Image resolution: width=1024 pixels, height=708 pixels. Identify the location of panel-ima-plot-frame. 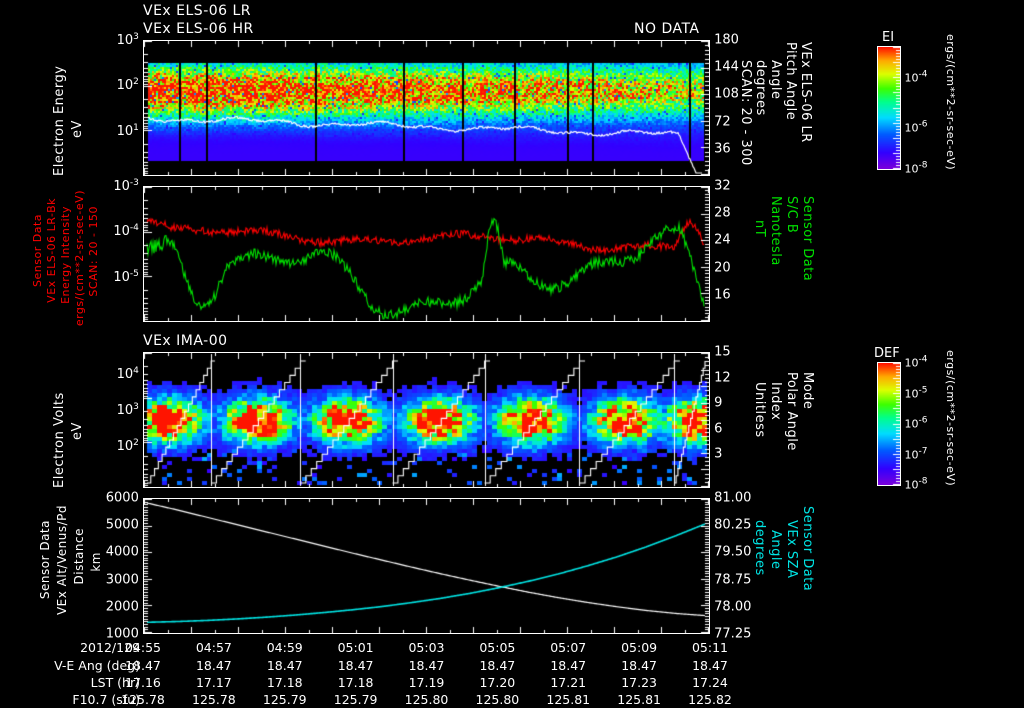
(426, 420).